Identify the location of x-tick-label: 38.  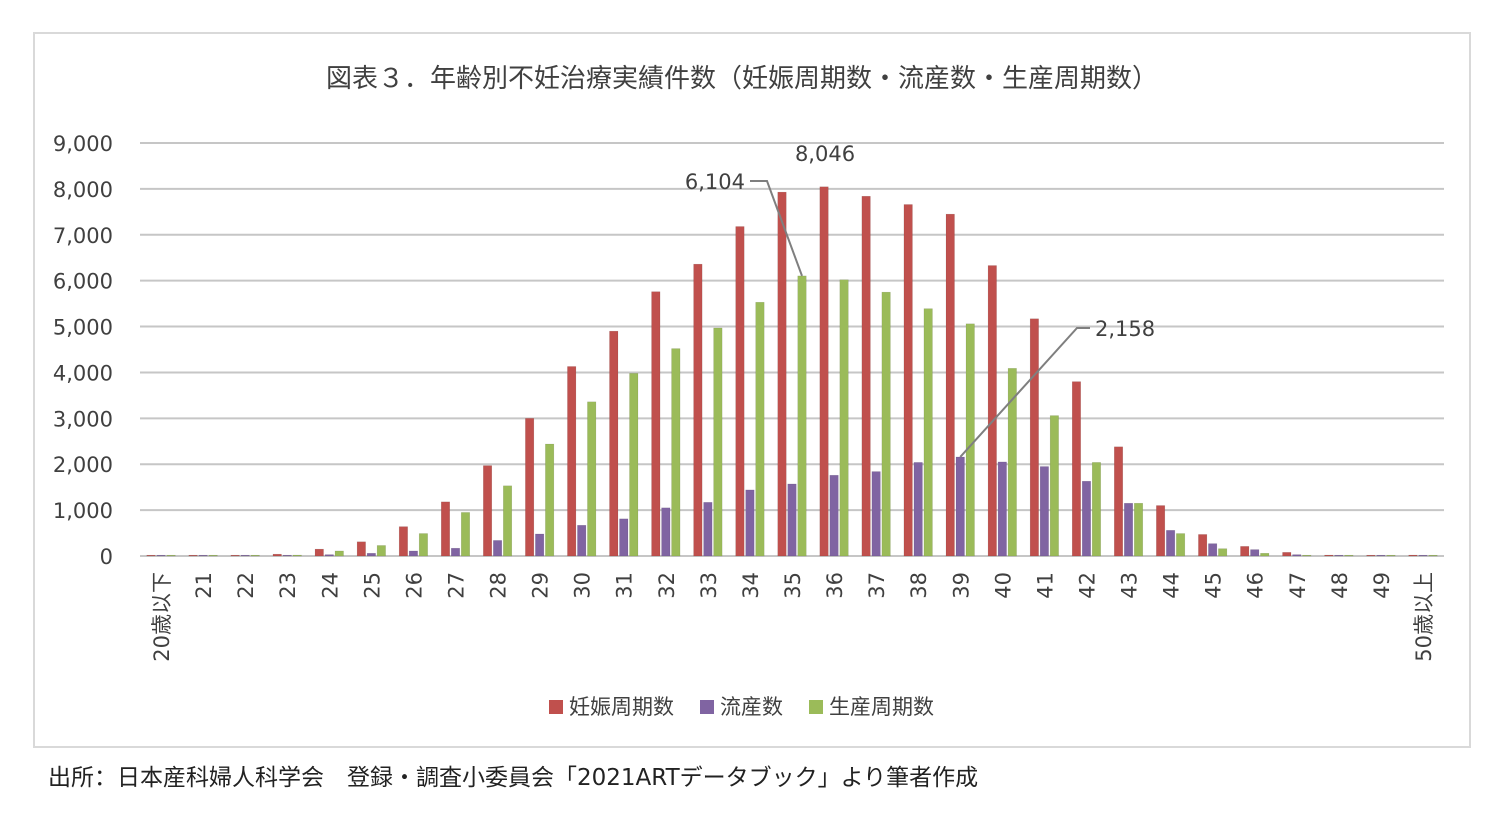
(919, 585).